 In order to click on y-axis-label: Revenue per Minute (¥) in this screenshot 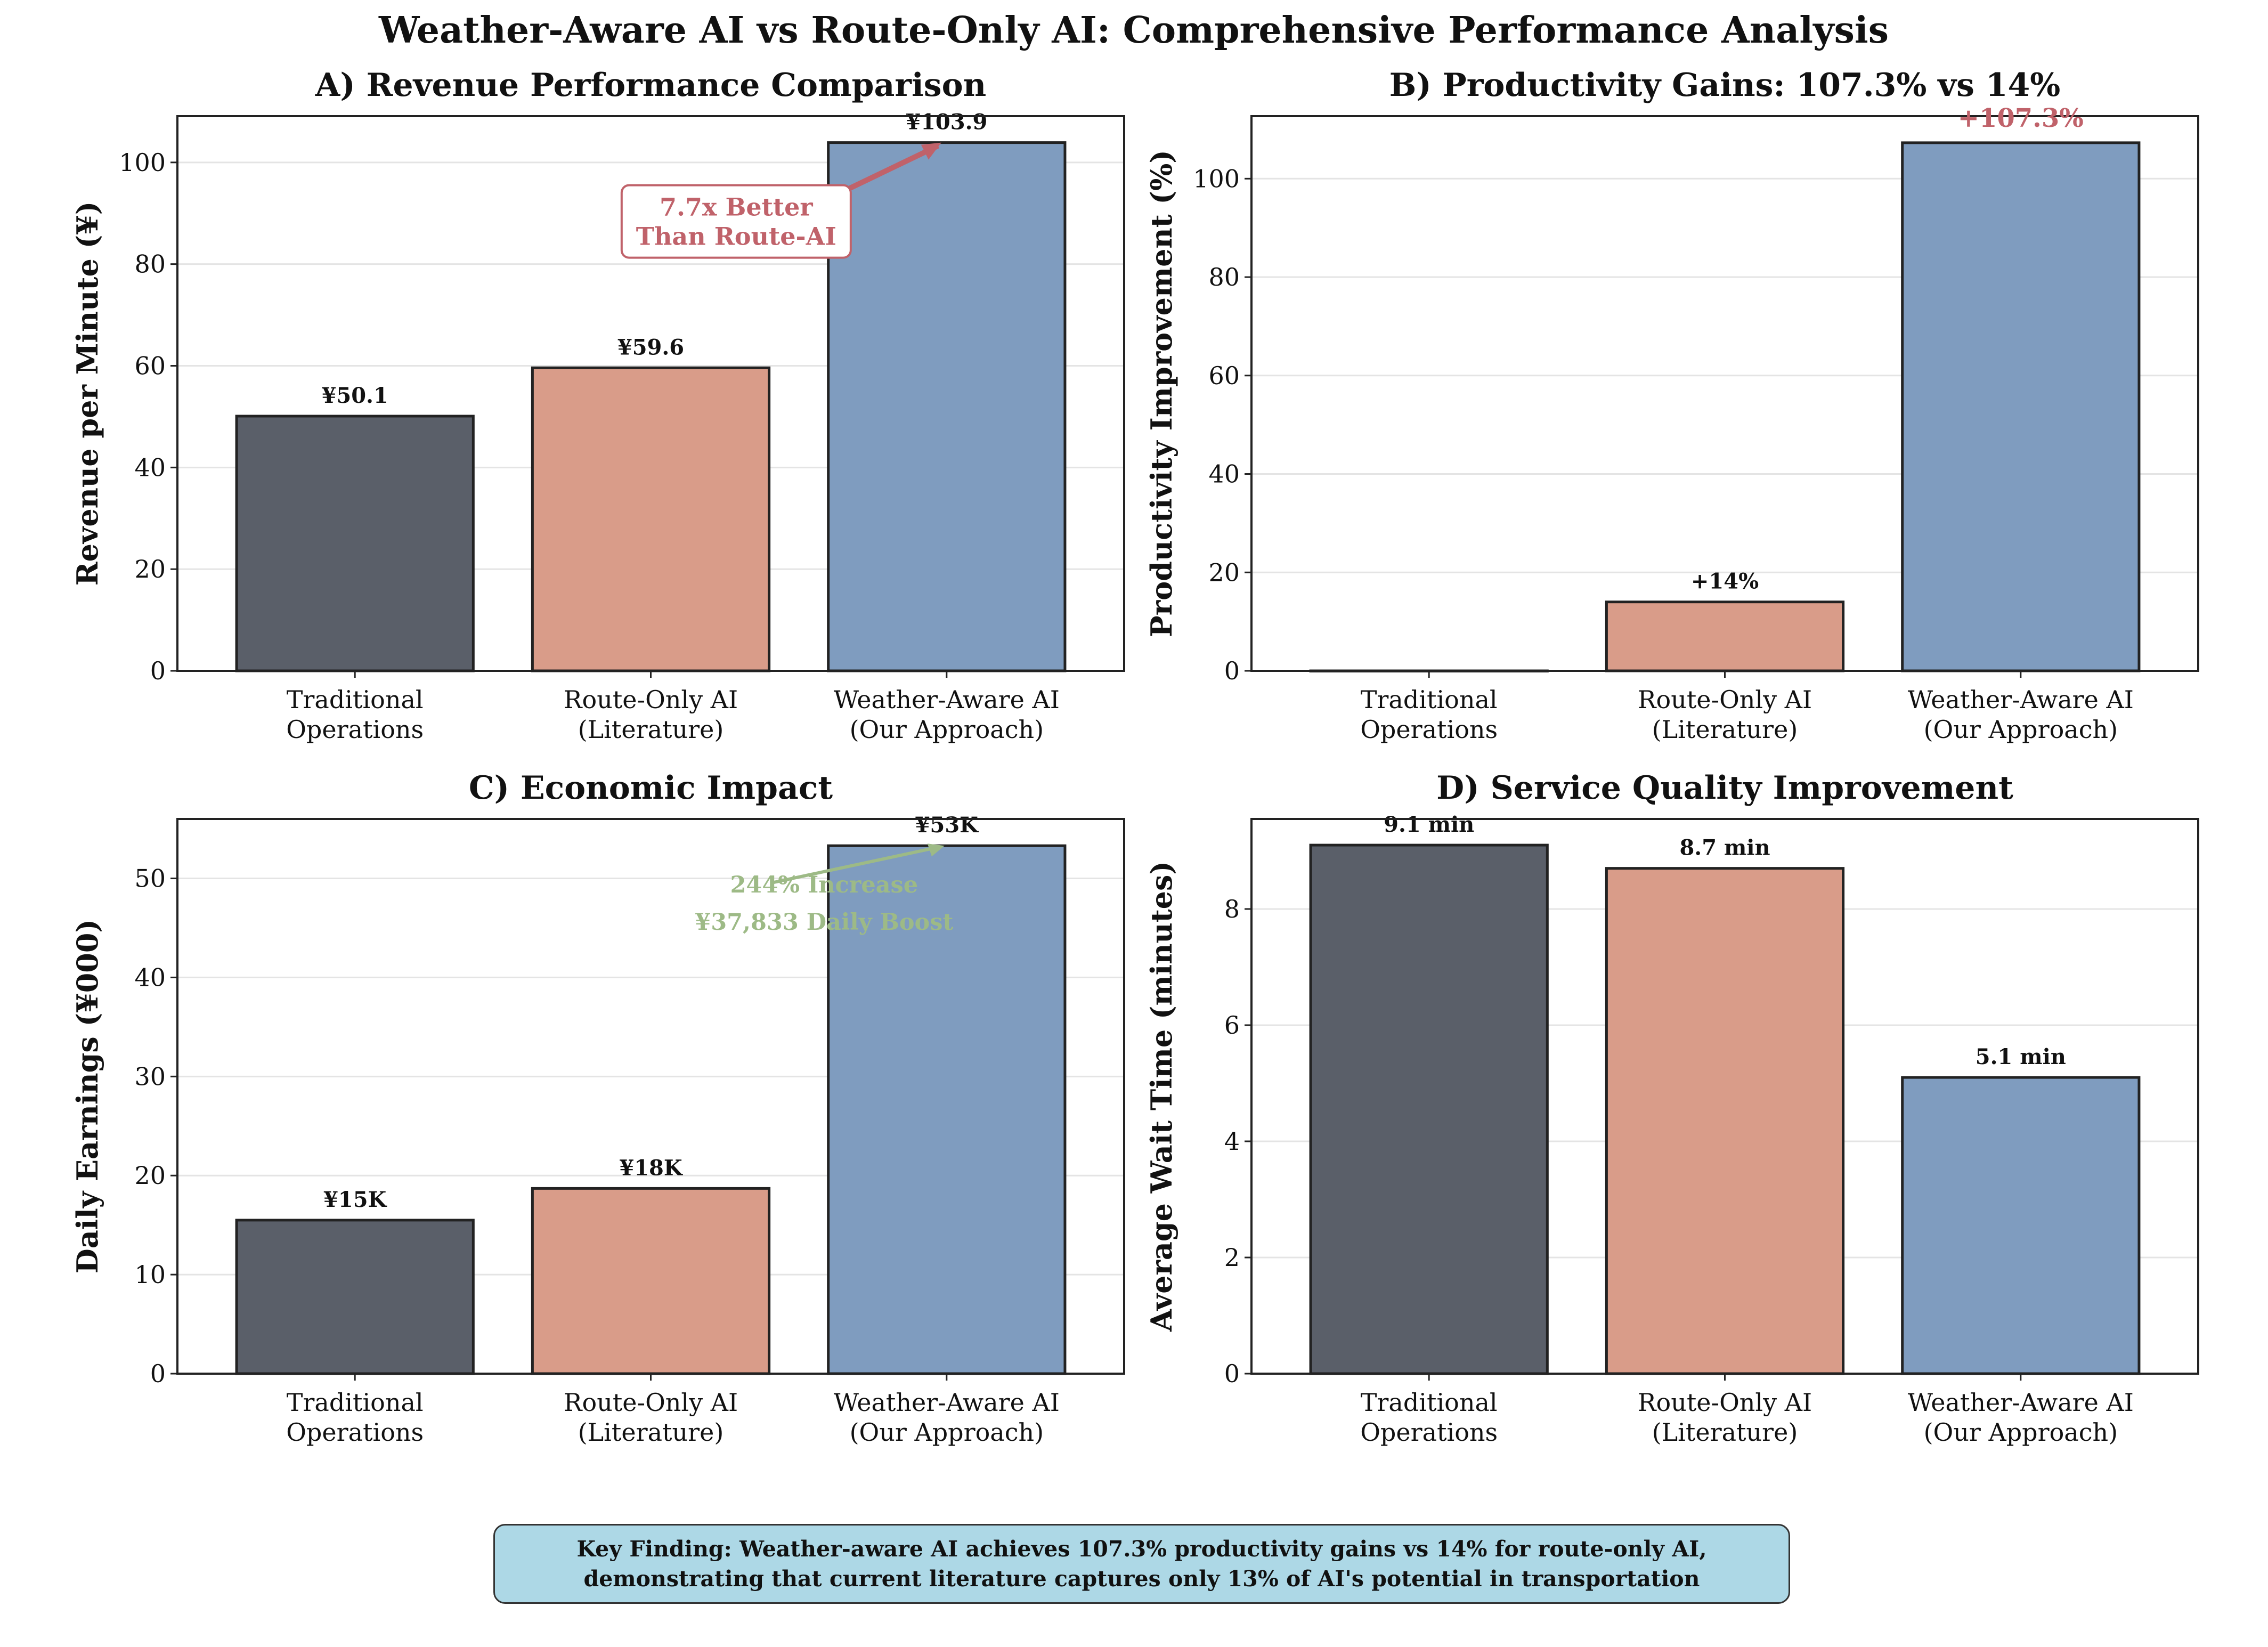, I will do `click(87, 394)`.